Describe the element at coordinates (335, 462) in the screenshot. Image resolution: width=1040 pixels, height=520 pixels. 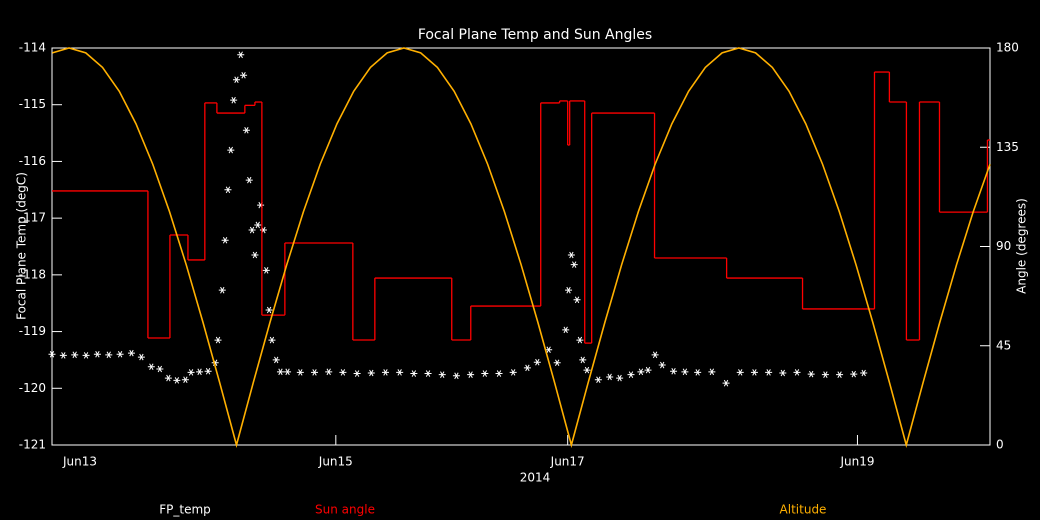
I see `x-tick-label: Jun15` at that location.